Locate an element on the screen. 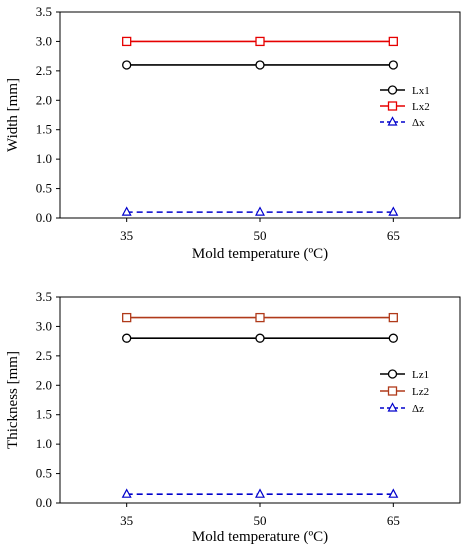 This screenshot has height=555, width=476. legend-label: Lx2 is located at coordinates (421, 107).